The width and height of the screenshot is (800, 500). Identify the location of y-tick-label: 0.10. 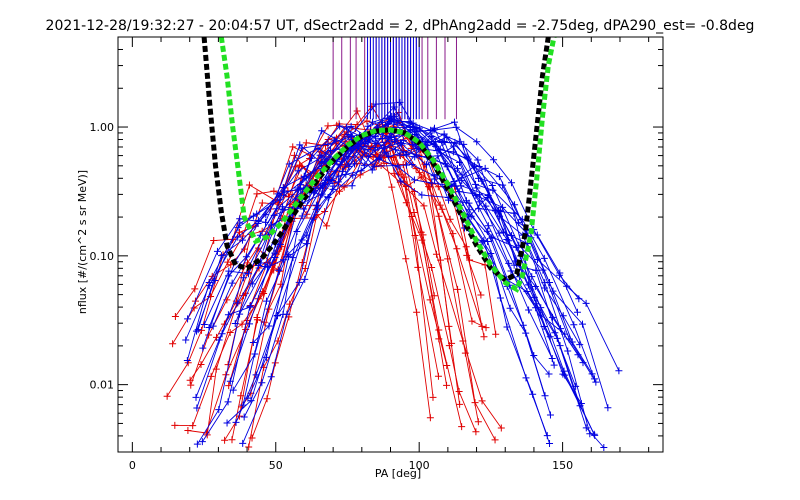
(102, 256).